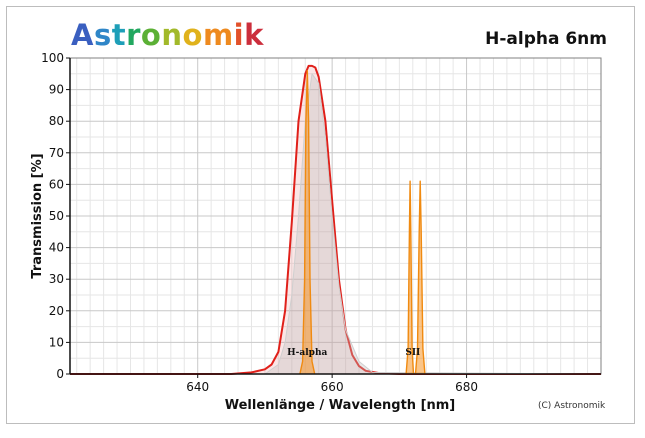  Describe the element at coordinates (37, 215) in the screenshot. I see `y-axis-title: Transmission [%]` at that location.